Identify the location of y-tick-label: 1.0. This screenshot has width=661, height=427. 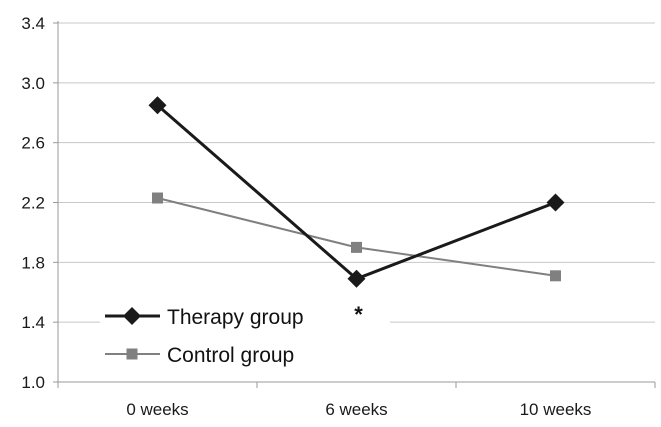
(33, 382).